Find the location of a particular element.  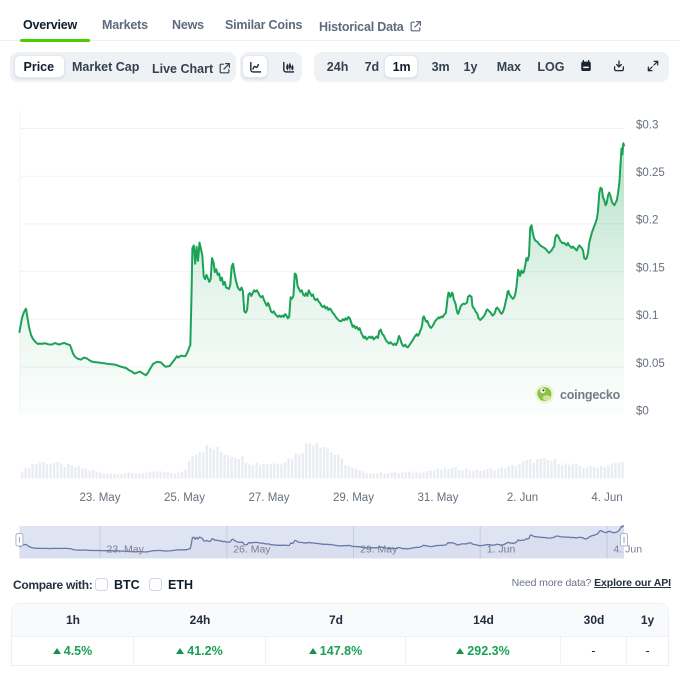

svg-text: $0.3 is located at coordinates (647, 125).